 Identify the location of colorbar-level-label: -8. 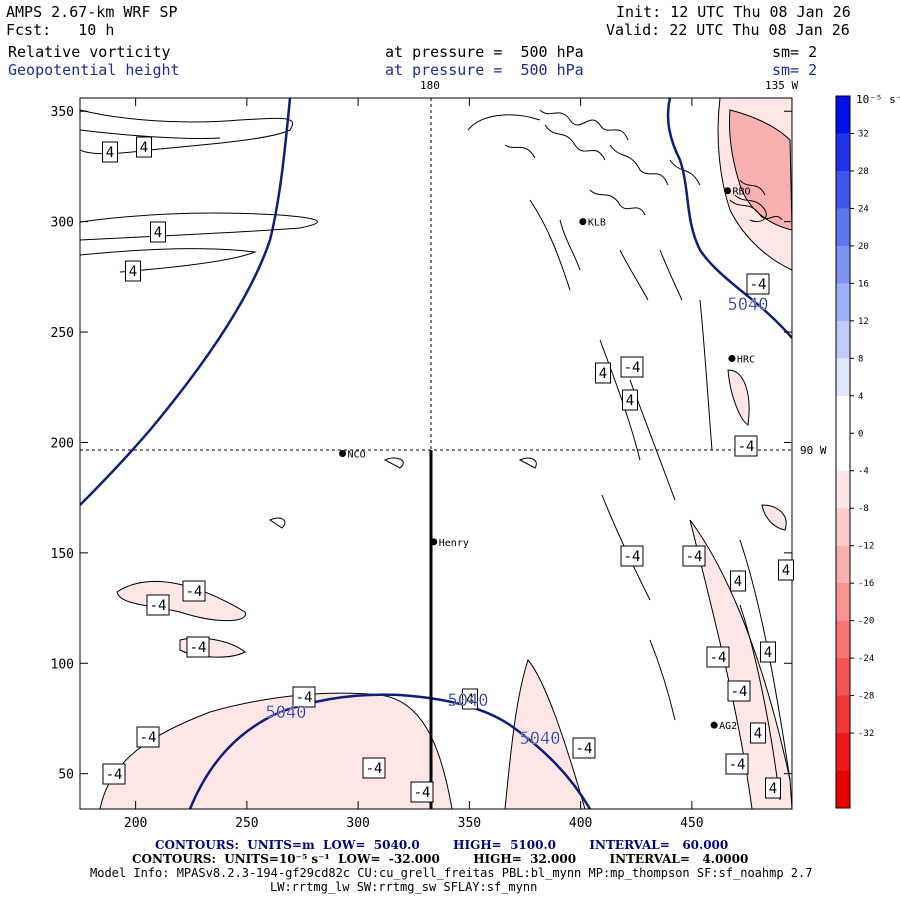
(863, 509).